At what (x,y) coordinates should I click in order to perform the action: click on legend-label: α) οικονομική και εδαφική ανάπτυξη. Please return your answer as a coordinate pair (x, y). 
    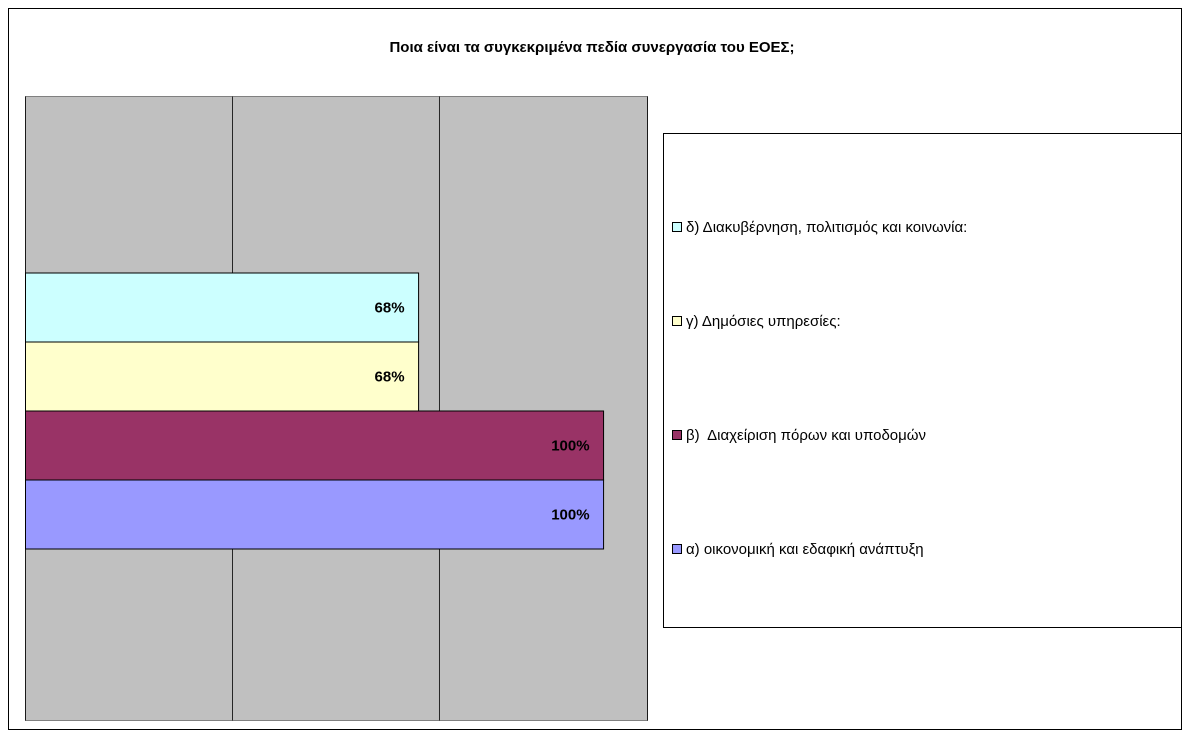
    Looking at the image, I should click on (805, 549).